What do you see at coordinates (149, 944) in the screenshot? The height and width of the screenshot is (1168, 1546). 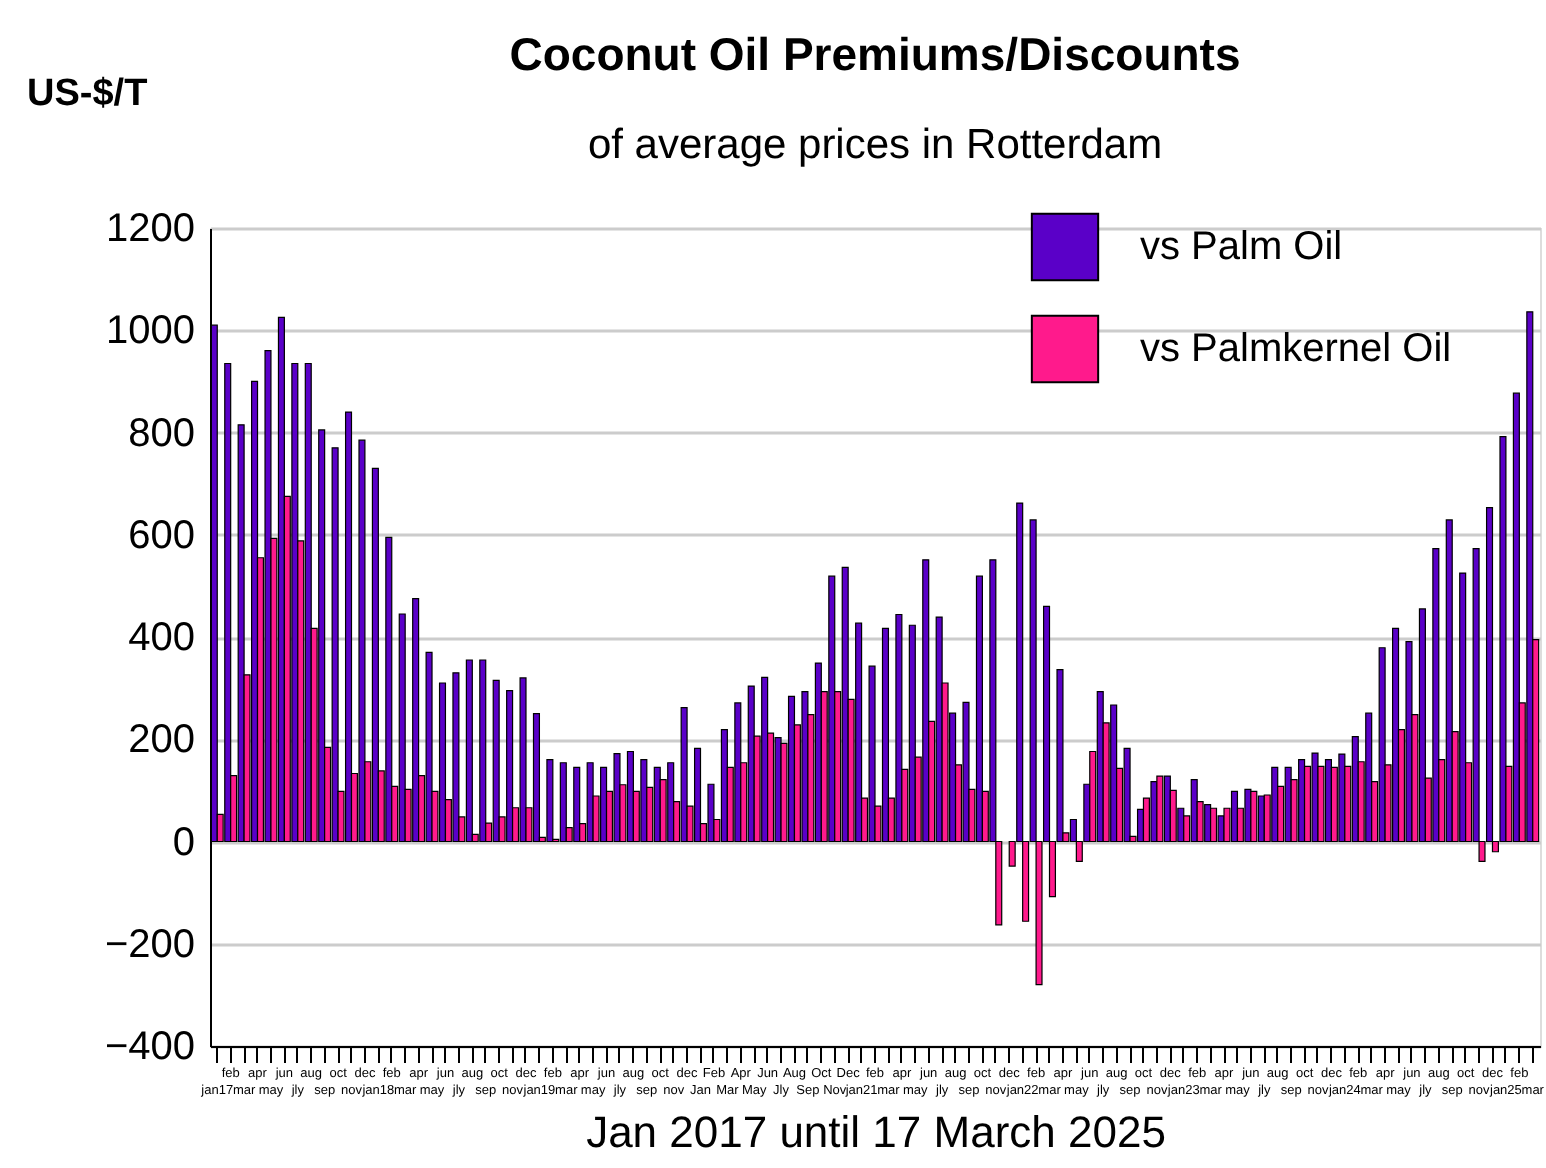 I see `y-tick-label: −200` at bounding box center [149, 944].